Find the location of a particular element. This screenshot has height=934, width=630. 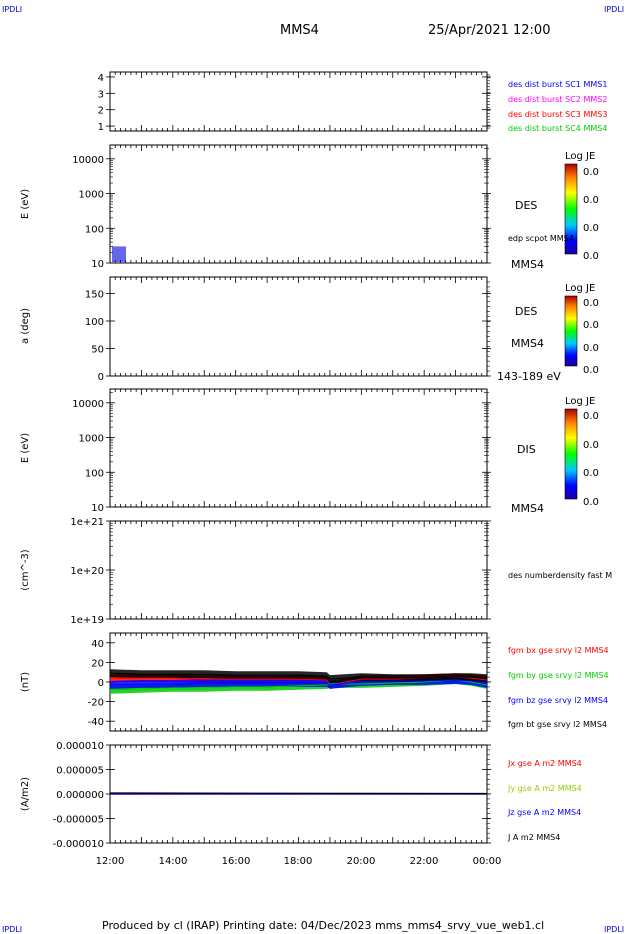

burst-panel is located at coordinates (298, 101).